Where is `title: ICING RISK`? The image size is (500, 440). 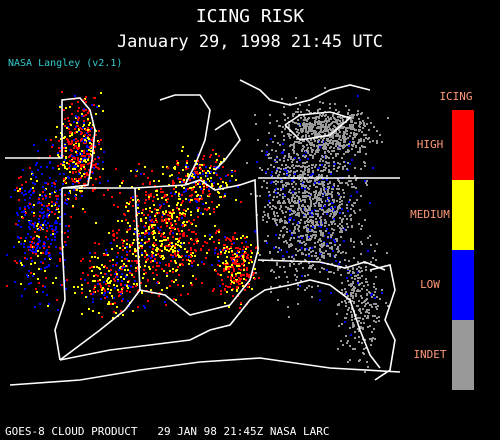 title: ICING RISK is located at coordinates (250, 16).